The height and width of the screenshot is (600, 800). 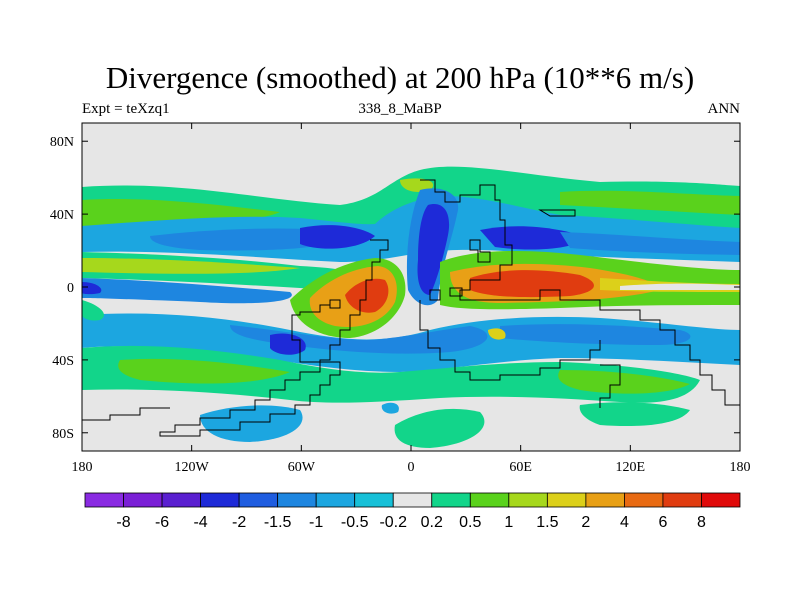 I want to click on colorbar-label: 1.5, so click(x=547, y=522).